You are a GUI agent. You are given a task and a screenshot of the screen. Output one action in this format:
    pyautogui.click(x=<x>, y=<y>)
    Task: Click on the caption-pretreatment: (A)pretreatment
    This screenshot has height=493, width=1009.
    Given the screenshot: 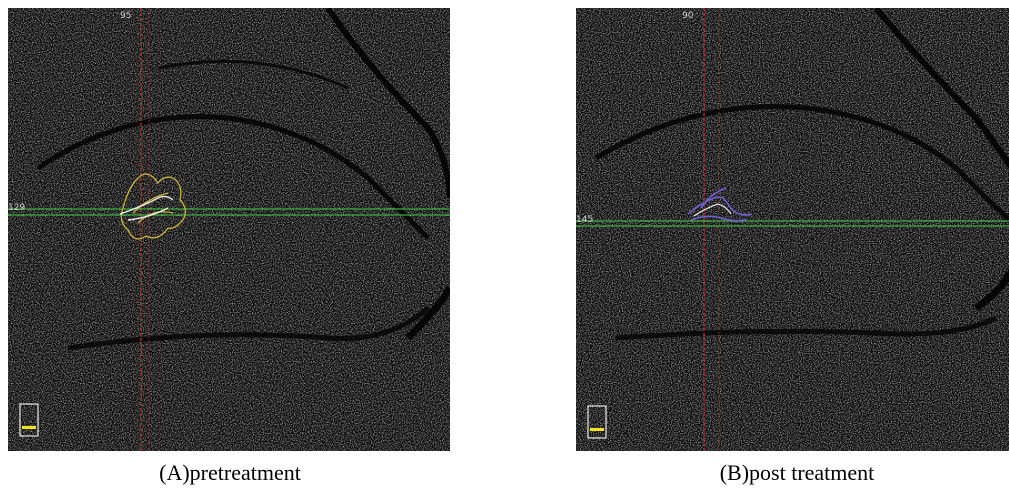 What is the action you would take?
    pyautogui.click(x=230, y=472)
    